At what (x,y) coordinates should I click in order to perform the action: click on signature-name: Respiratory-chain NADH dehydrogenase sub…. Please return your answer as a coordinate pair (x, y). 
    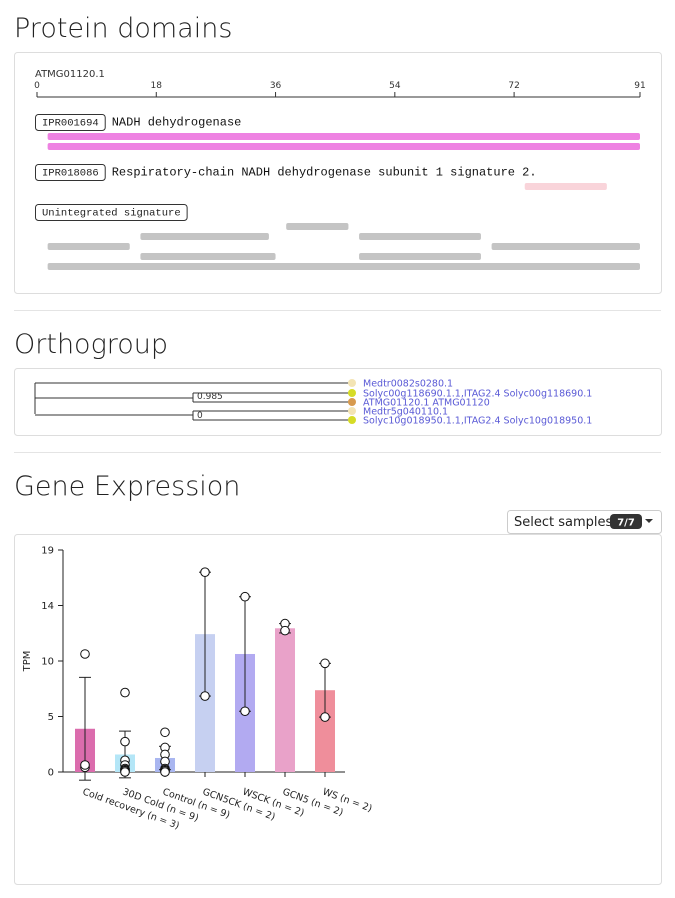
    Looking at the image, I should click on (324, 173).